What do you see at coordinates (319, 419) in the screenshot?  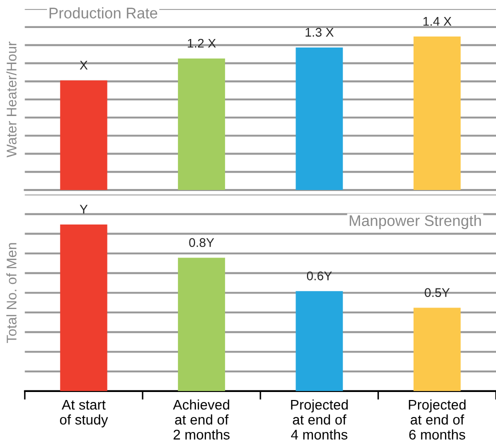 I see `x-tick-label: Projected at end of 4 months` at bounding box center [319, 419].